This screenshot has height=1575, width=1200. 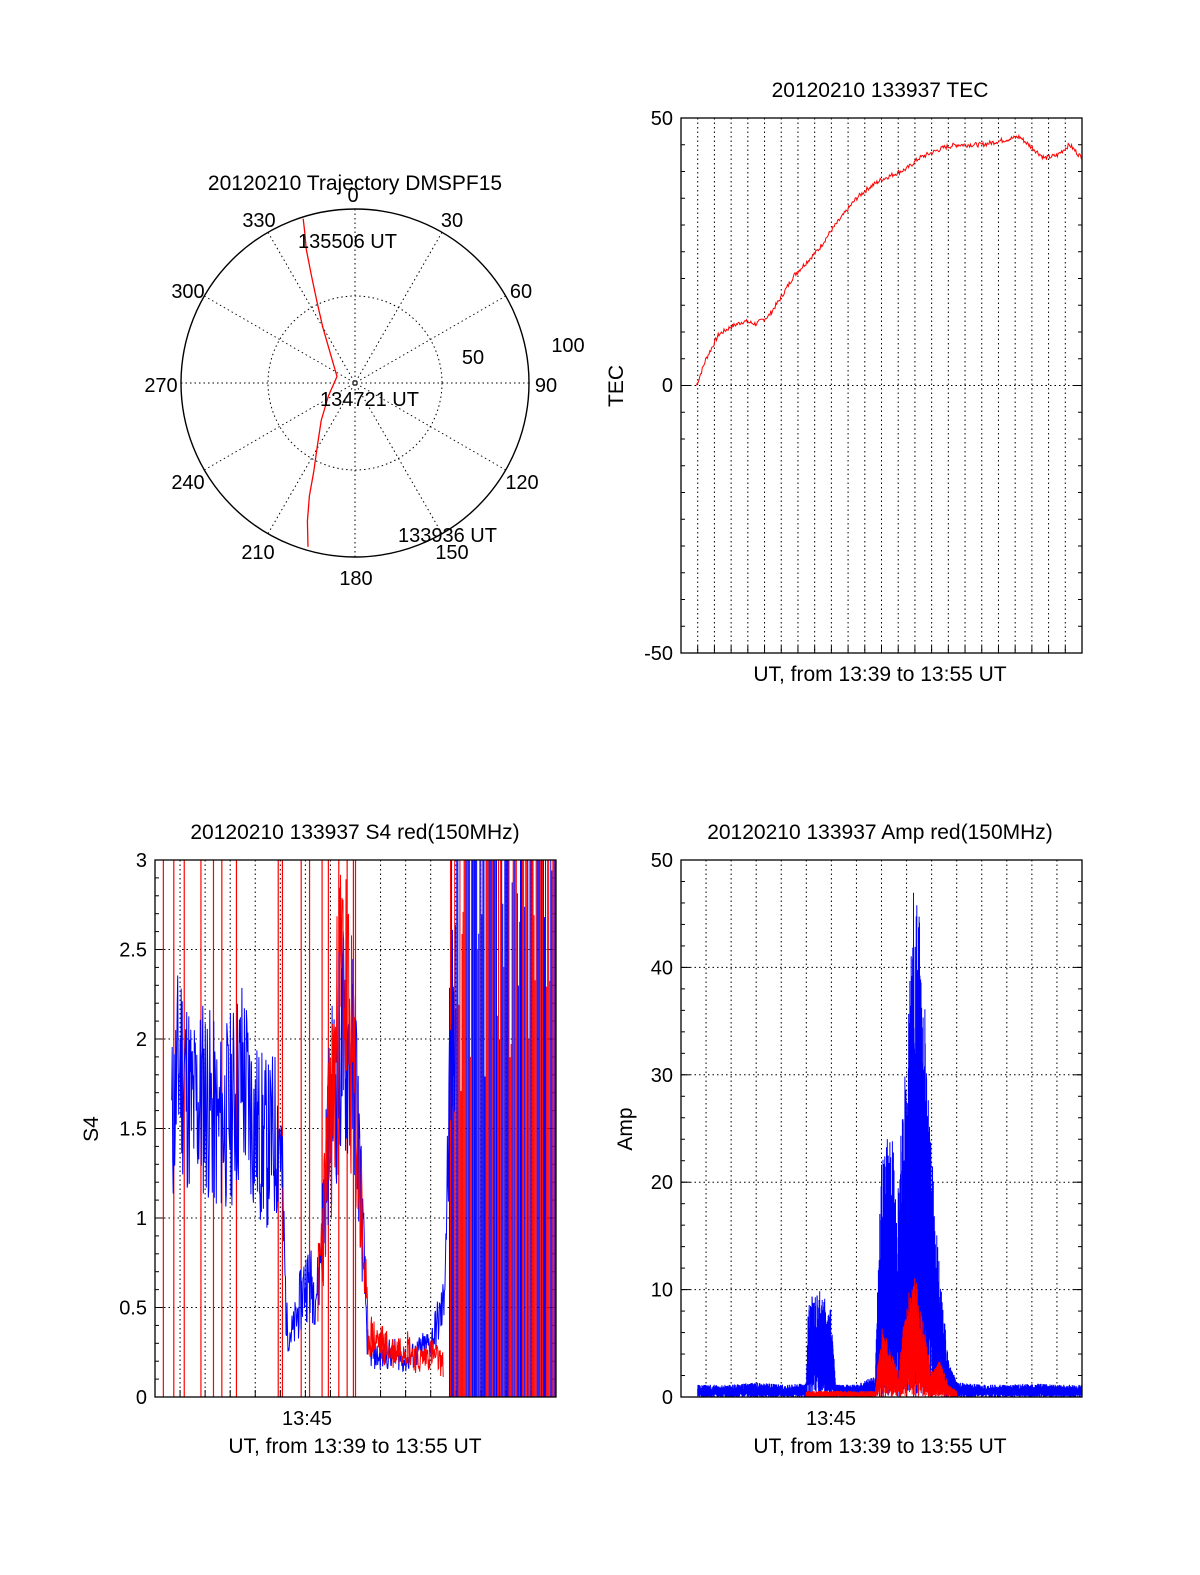 I want to click on s4-plot-frame, so click(x=355, y=1128).